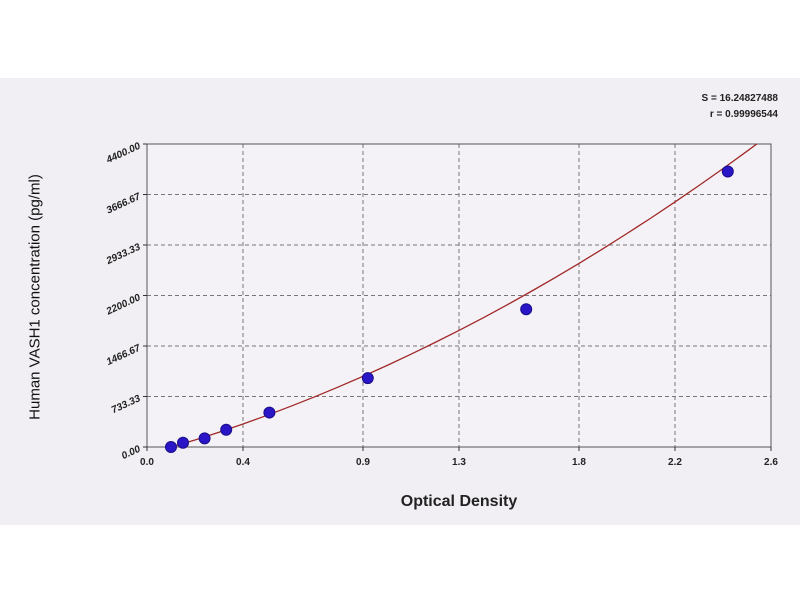 This screenshot has height=600, width=800. Describe the element at coordinates (739, 98) in the screenshot. I see `fit-s-value: S = 16.24827488` at that location.